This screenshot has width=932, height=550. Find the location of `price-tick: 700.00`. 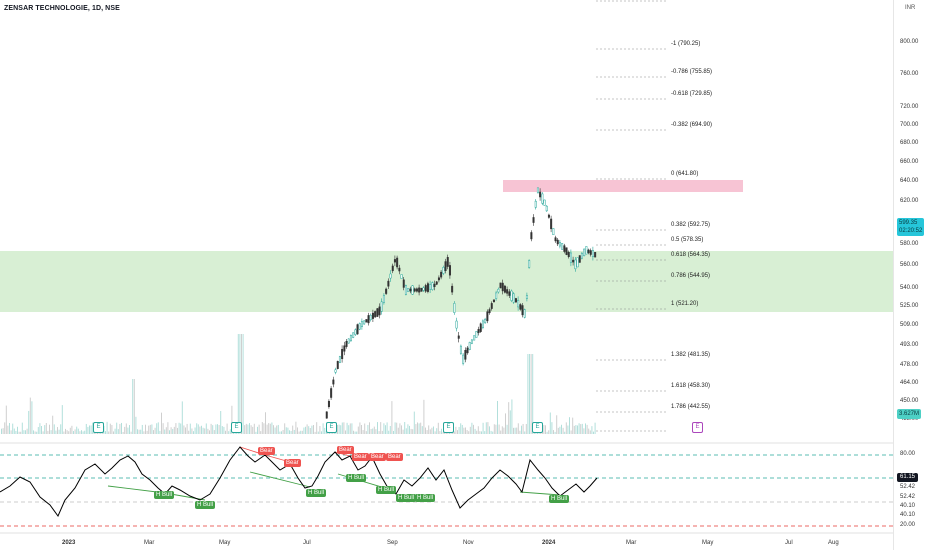

price-tick: 700.00 is located at coordinates (909, 125).